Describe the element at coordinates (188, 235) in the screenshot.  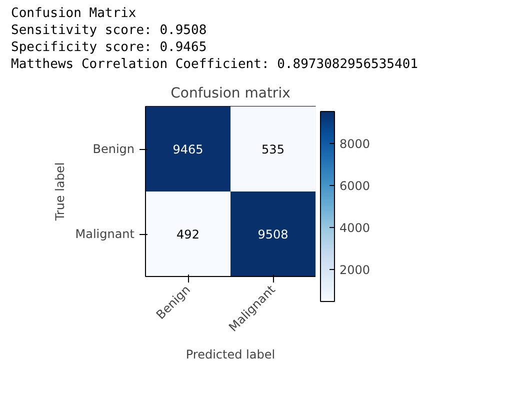
I see `data-label: 492` at that location.